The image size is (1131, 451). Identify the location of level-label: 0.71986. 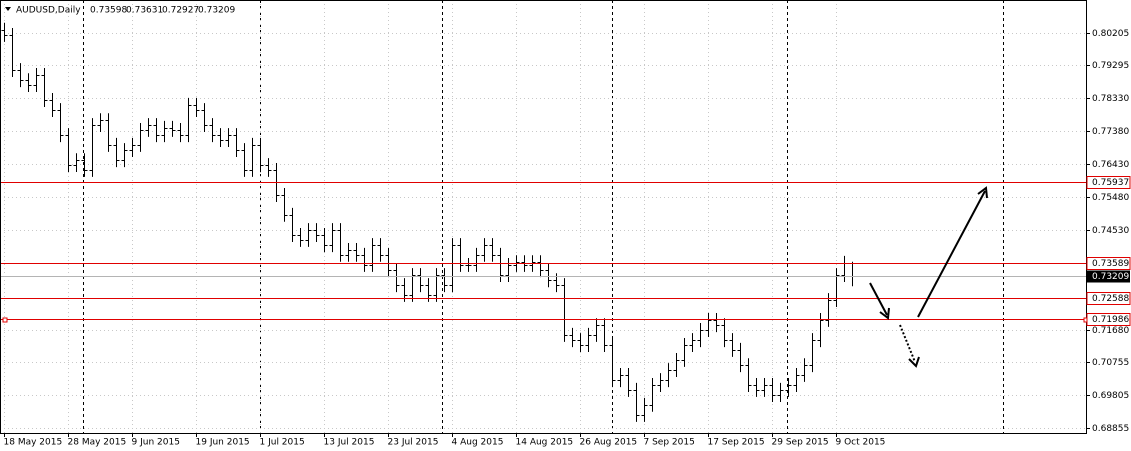
(1110, 320).